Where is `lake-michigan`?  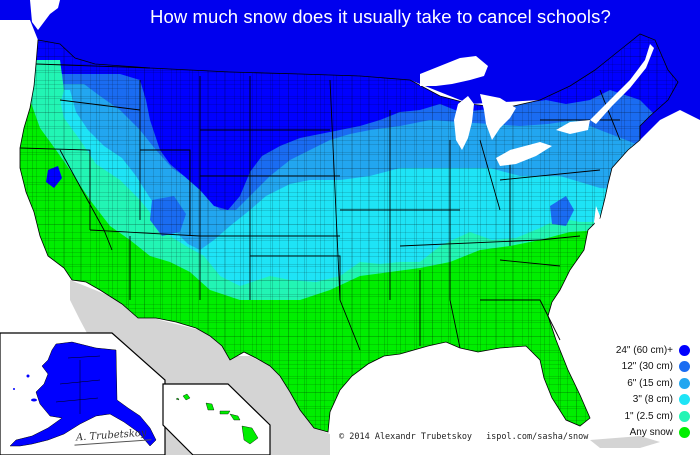 lake-michigan is located at coordinates (464, 123).